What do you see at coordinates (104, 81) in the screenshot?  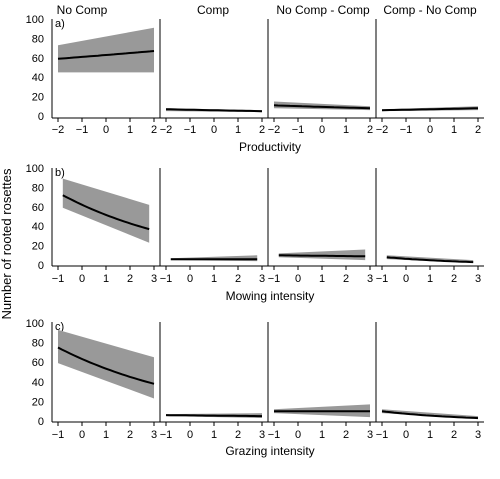 I see `panel-no-comp: −2 −1 0 1 2` at bounding box center [104, 81].